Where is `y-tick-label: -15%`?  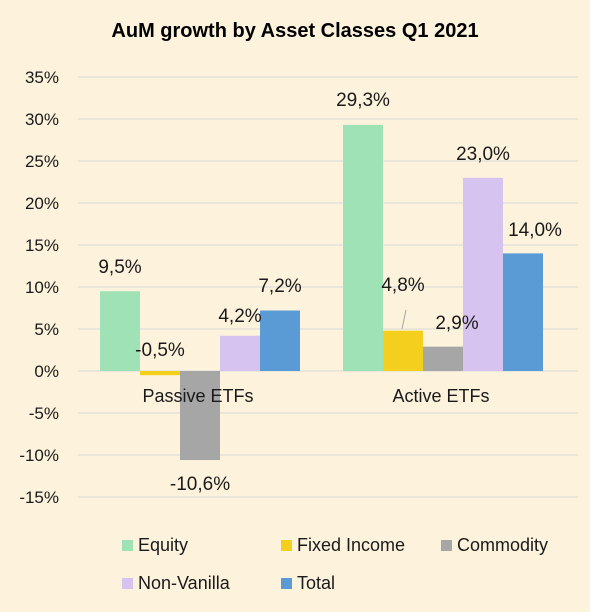 y-tick-label: -15% is located at coordinates (39, 497).